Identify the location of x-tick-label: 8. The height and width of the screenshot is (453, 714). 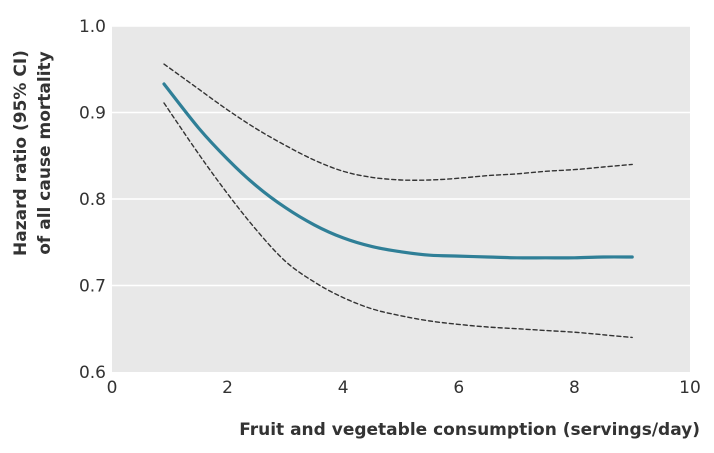
(574, 388).